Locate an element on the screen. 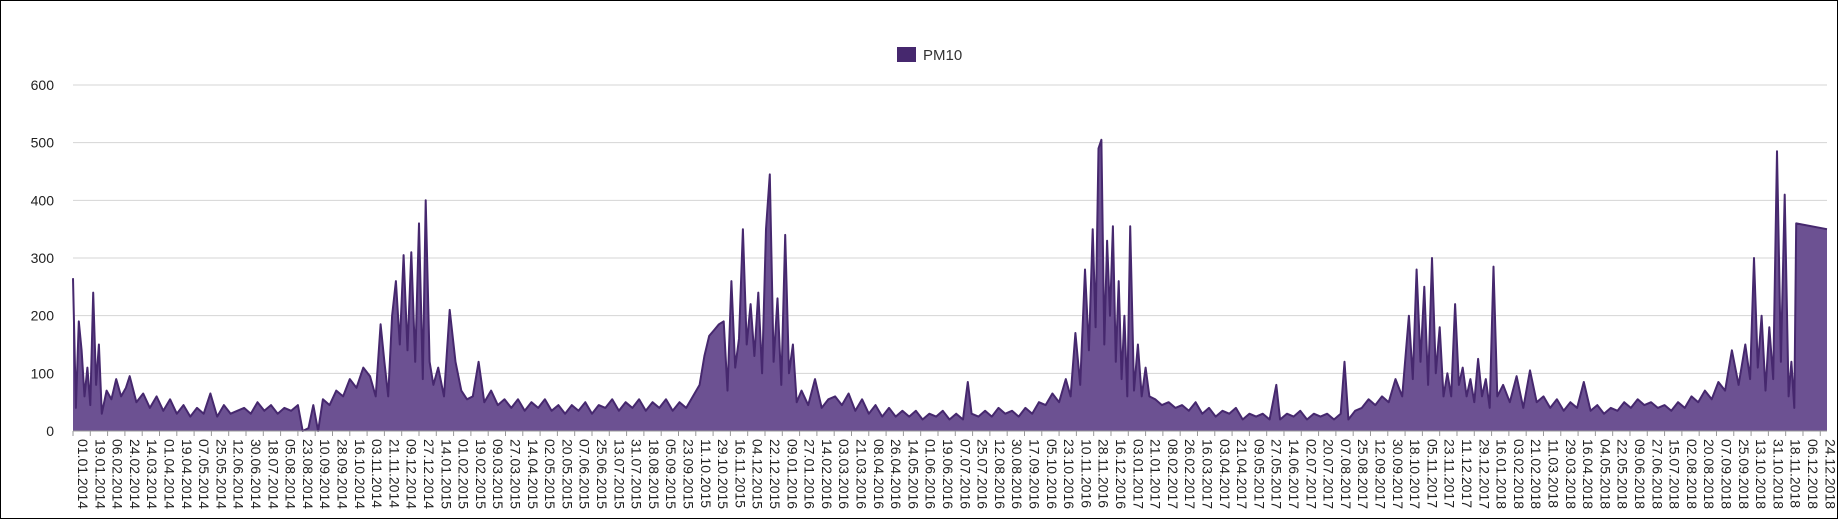 The width and height of the screenshot is (1838, 519). x-tick-label: 02.08.2018 is located at coordinates (1692, 474).